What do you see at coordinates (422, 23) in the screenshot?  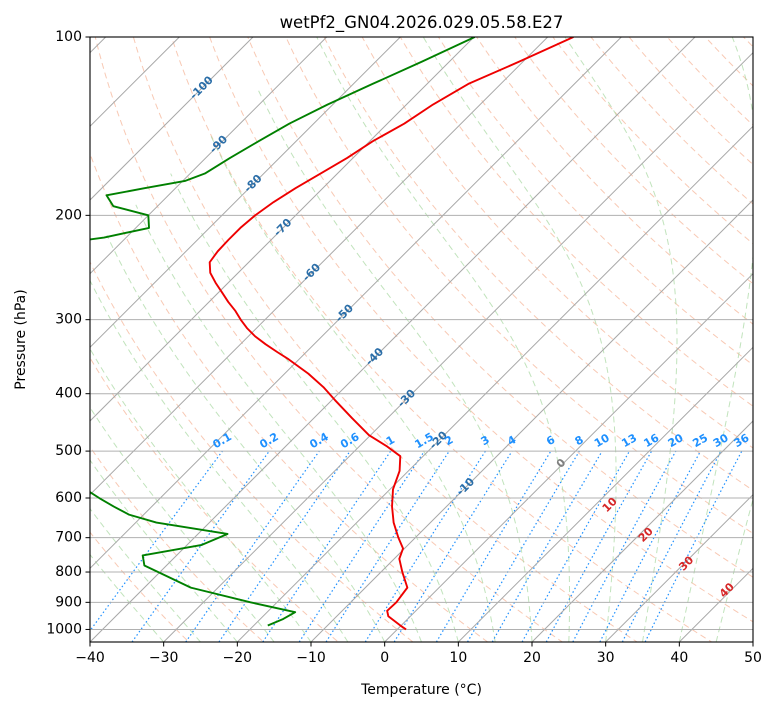 I see `chart-title: wetPf2_GN04.2026.029.05.58.E27` at bounding box center [422, 23].